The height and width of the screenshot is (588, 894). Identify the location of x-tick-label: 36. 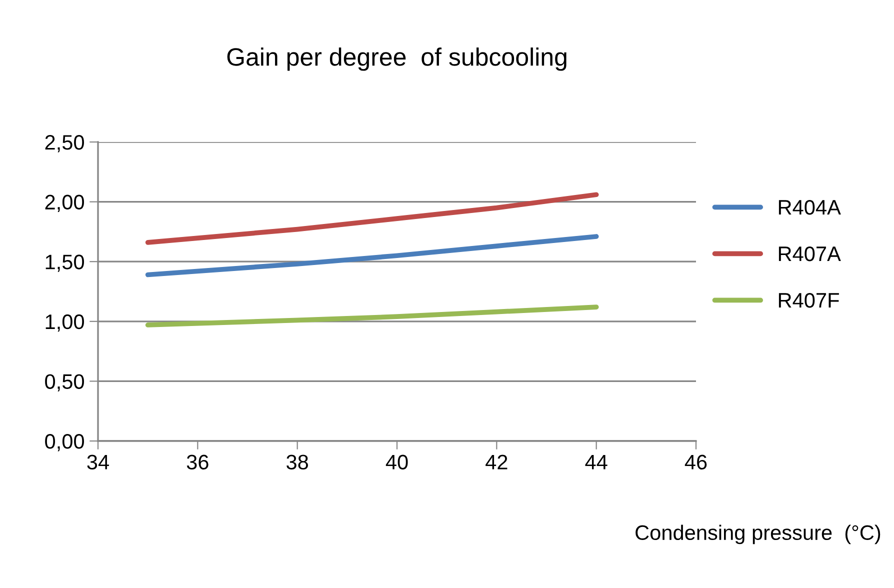
(197, 462).